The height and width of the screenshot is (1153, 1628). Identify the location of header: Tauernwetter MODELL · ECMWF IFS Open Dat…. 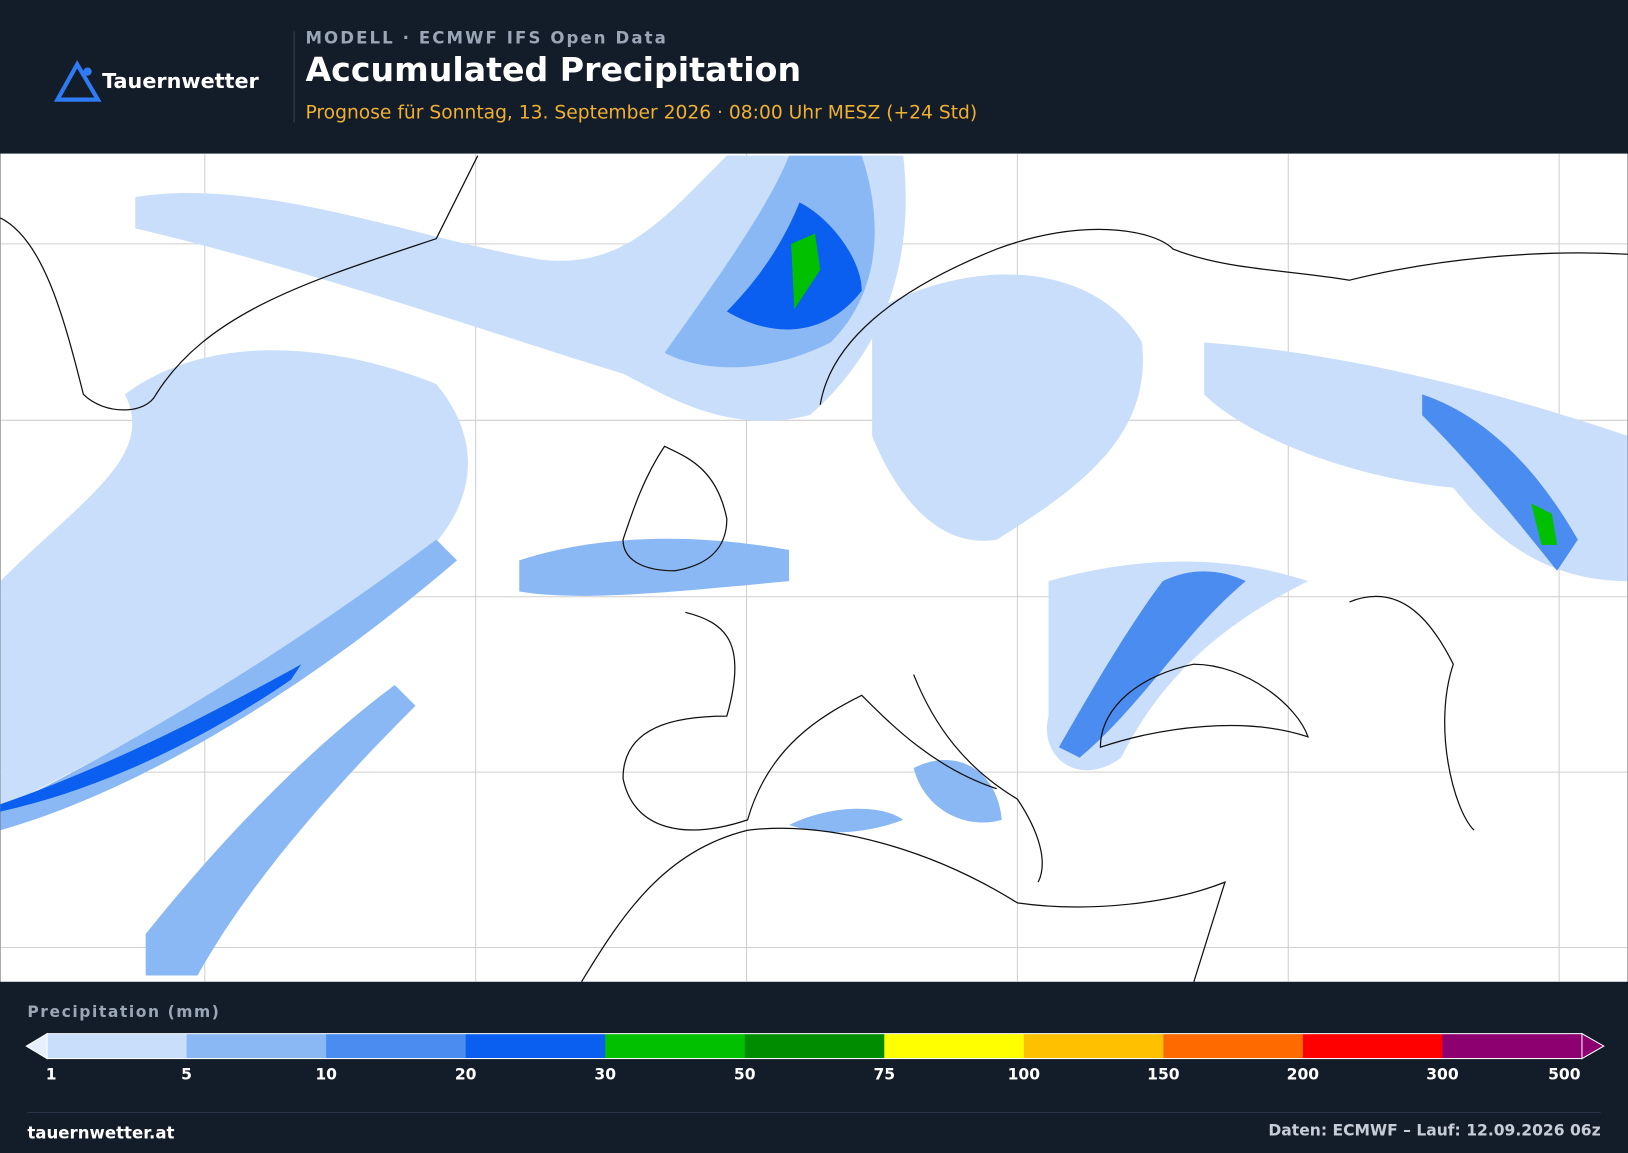
(515, 76).